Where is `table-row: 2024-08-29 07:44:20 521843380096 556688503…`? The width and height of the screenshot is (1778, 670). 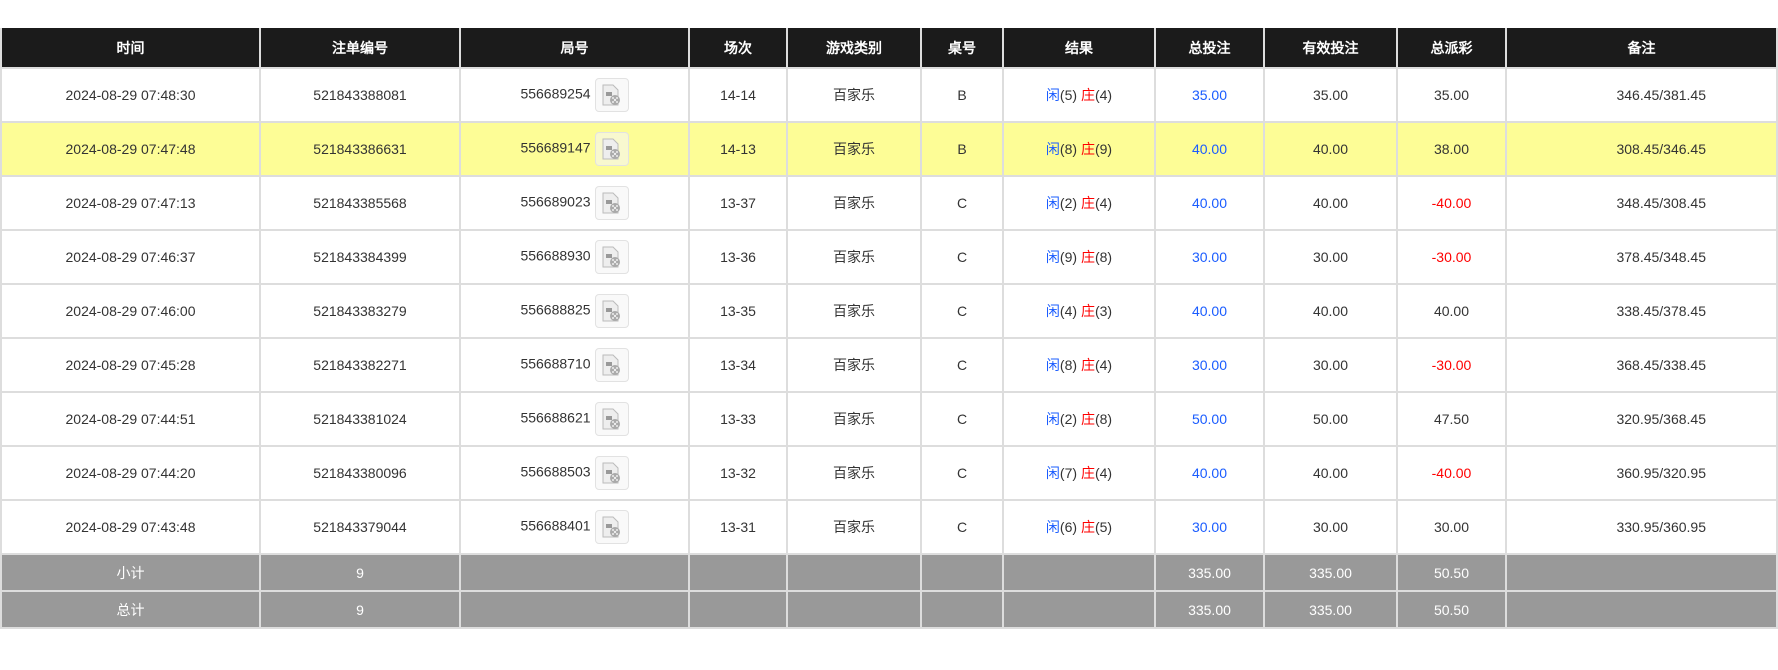
table-row: 2024-08-29 07:44:20 521843380096 556688503… is located at coordinates (889, 473).